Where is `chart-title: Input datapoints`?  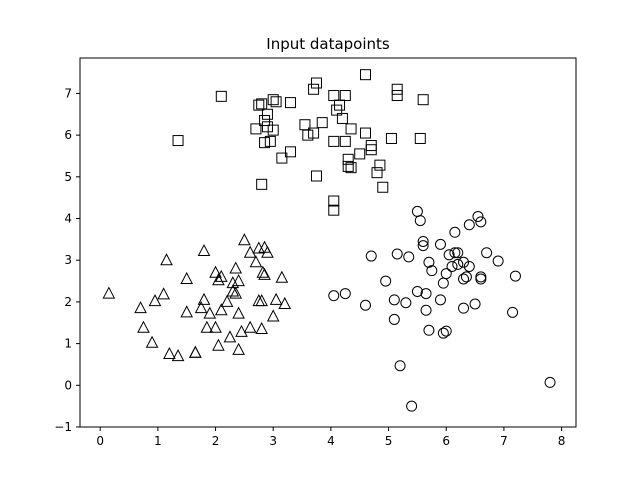 chart-title: Input datapoints is located at coordinates (328, 44).